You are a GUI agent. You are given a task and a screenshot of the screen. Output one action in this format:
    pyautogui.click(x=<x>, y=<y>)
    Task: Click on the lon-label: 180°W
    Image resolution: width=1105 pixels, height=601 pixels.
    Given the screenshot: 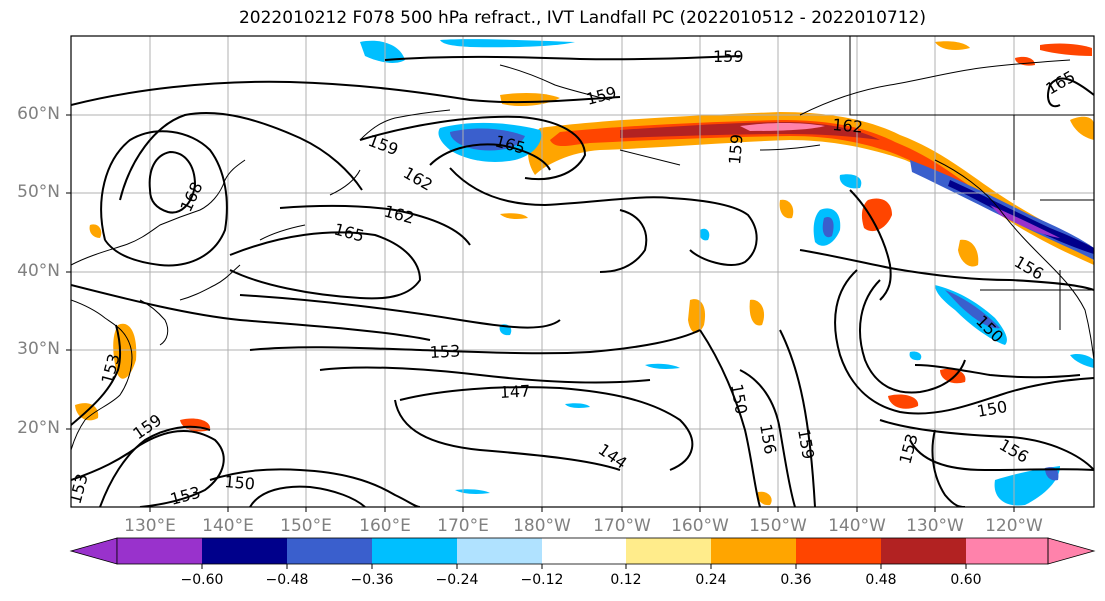 What is the action you would take?
    pyautogui.click(x=542, y=526)
    